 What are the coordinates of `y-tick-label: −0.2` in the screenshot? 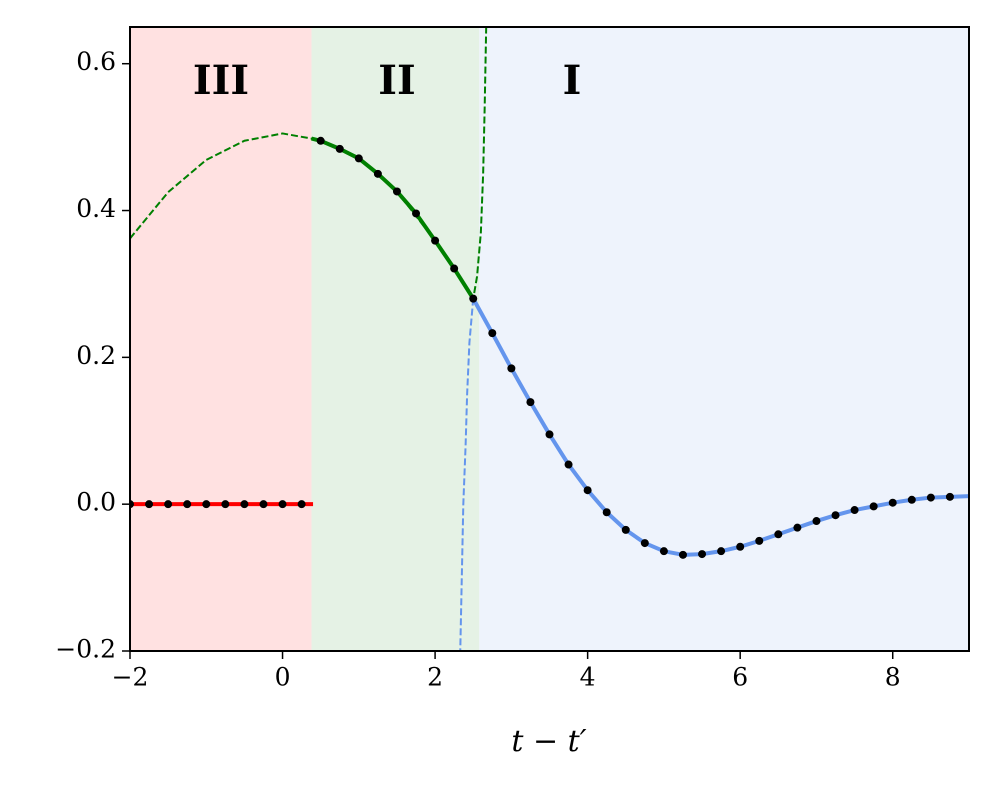 It's located at (85, 649).